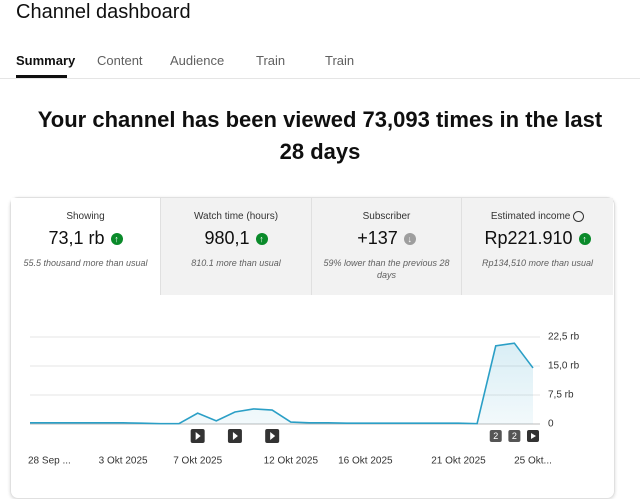  What do you see at coordinates (551, 424) in the screenshot?
I see `y-tick-label: 0` at bounding box center [551, 424].